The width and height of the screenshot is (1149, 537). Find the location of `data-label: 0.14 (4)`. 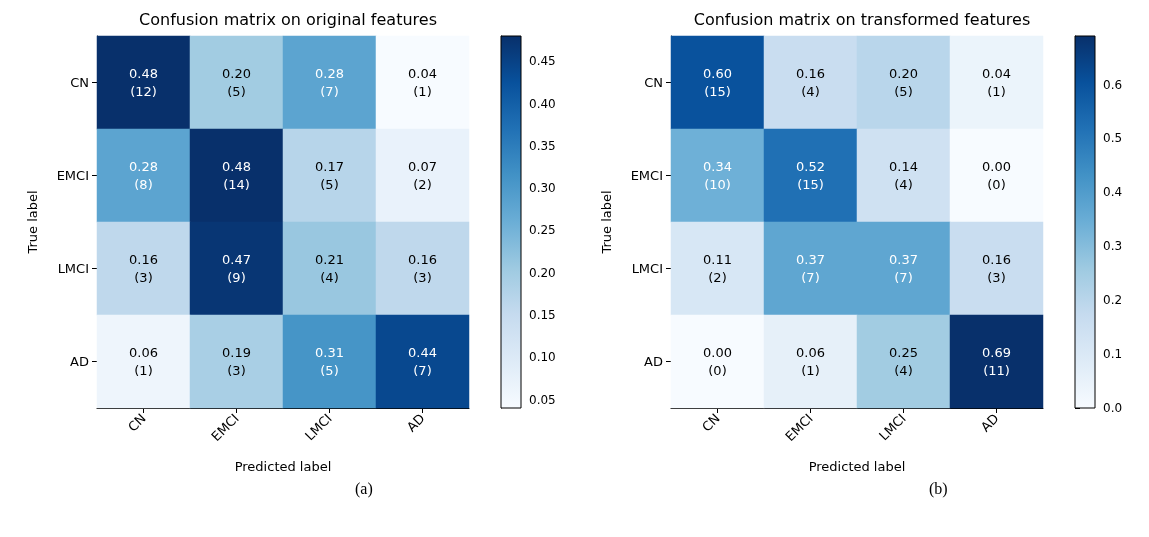

data-label: 0.14 (4) is located at coordinates (903, 175).